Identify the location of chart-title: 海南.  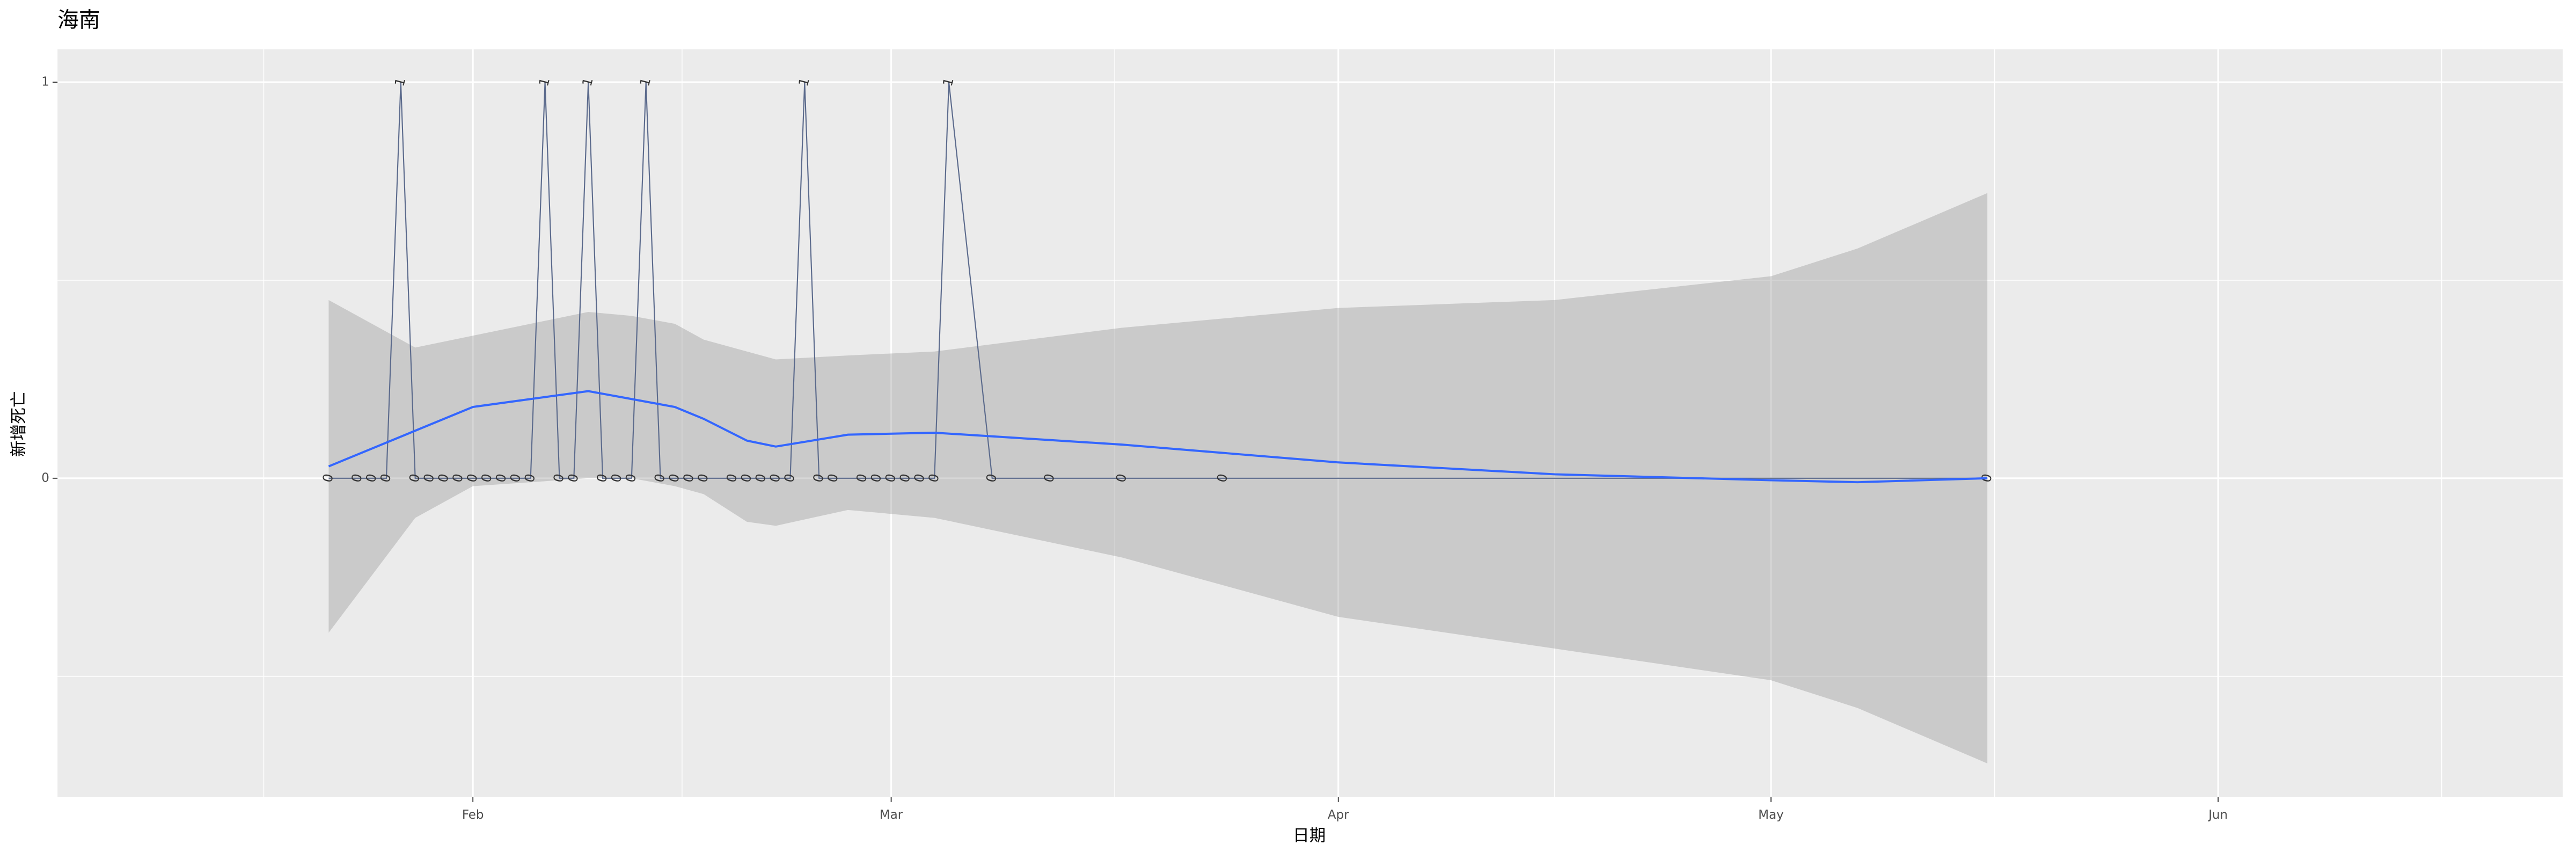
(78, 20).